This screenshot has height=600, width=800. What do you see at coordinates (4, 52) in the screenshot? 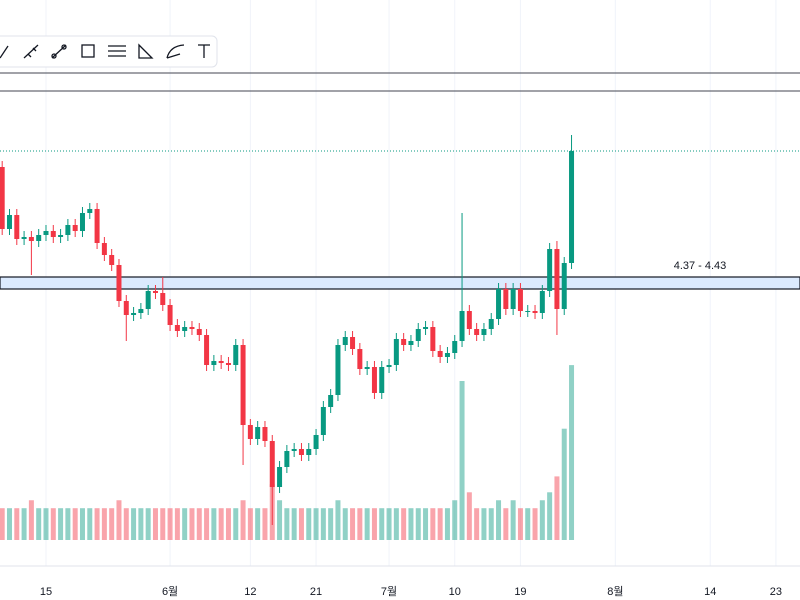
I see `tool-trend-line` at bounding box center [4, 52].